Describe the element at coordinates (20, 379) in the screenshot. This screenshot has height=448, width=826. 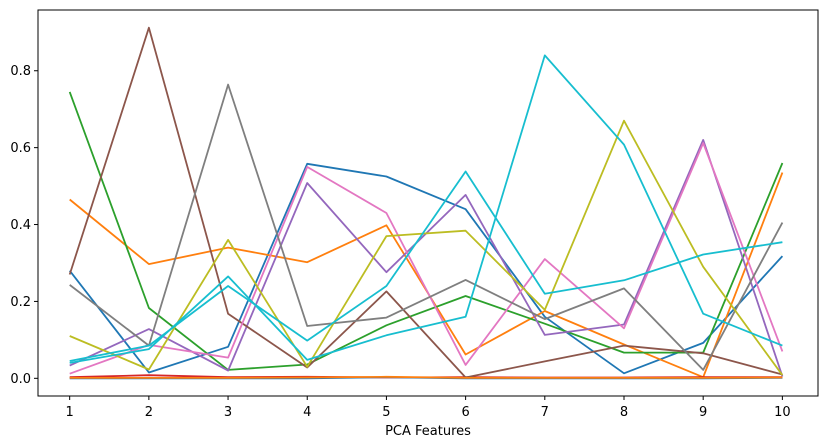
I see `y-tick-label: 0.0` at that location.